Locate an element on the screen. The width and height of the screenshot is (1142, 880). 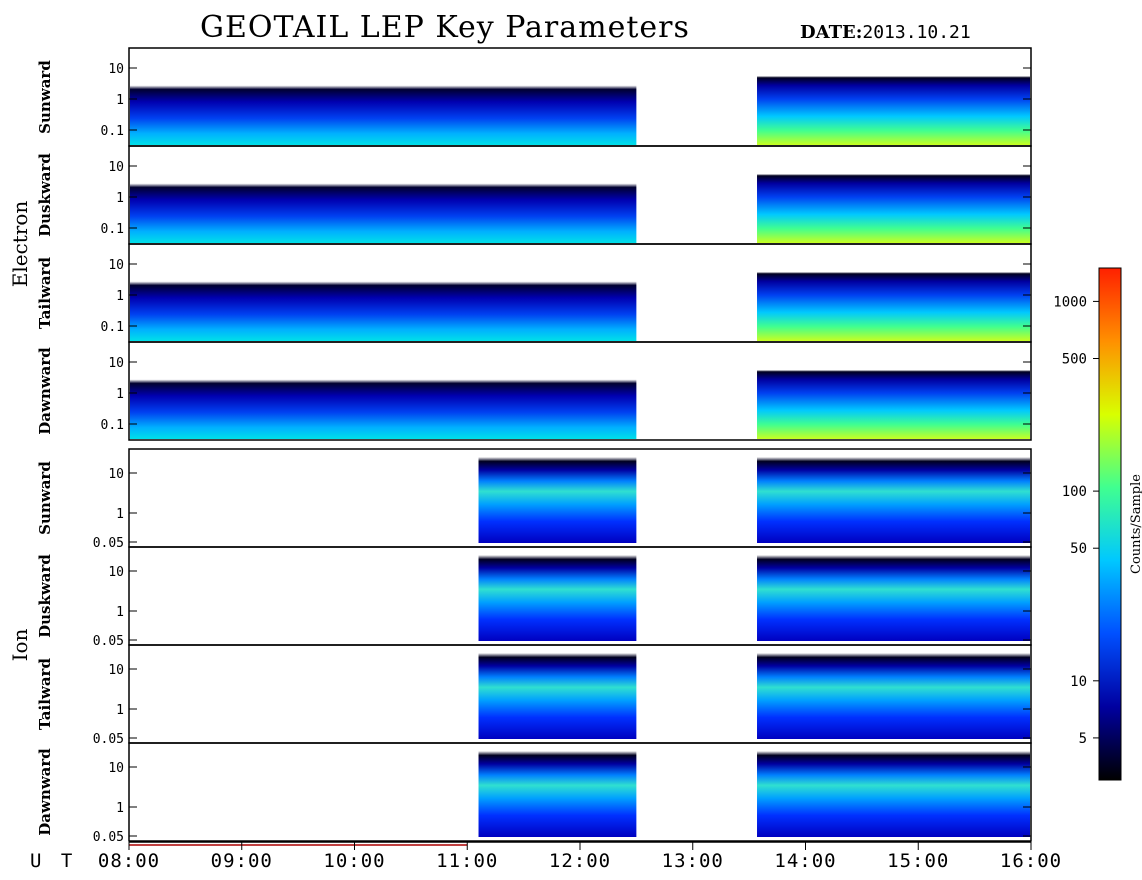
colorbar-tick-label: 500 is located at coordinates (1074, 360).